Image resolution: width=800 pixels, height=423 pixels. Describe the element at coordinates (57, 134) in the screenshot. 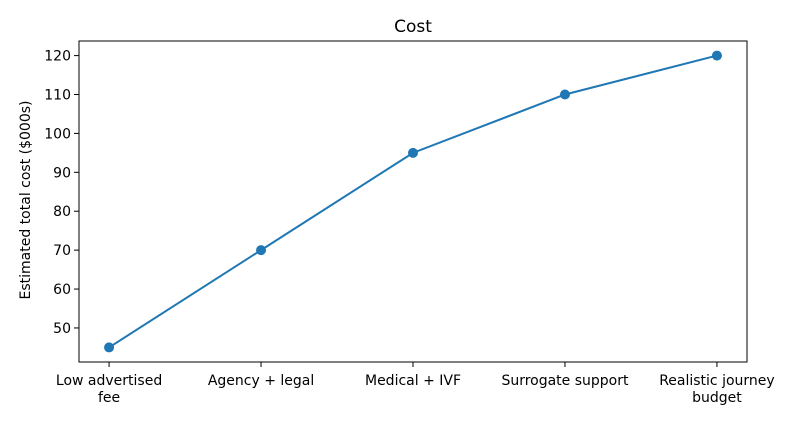

I see `y-tick-label: 100` at that location.